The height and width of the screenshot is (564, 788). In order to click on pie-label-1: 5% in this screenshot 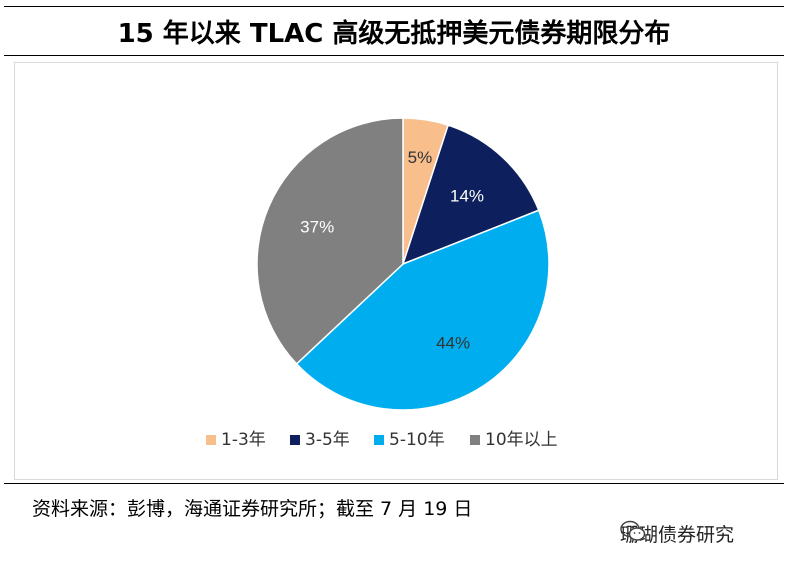, I will do `click(420, 157)`.